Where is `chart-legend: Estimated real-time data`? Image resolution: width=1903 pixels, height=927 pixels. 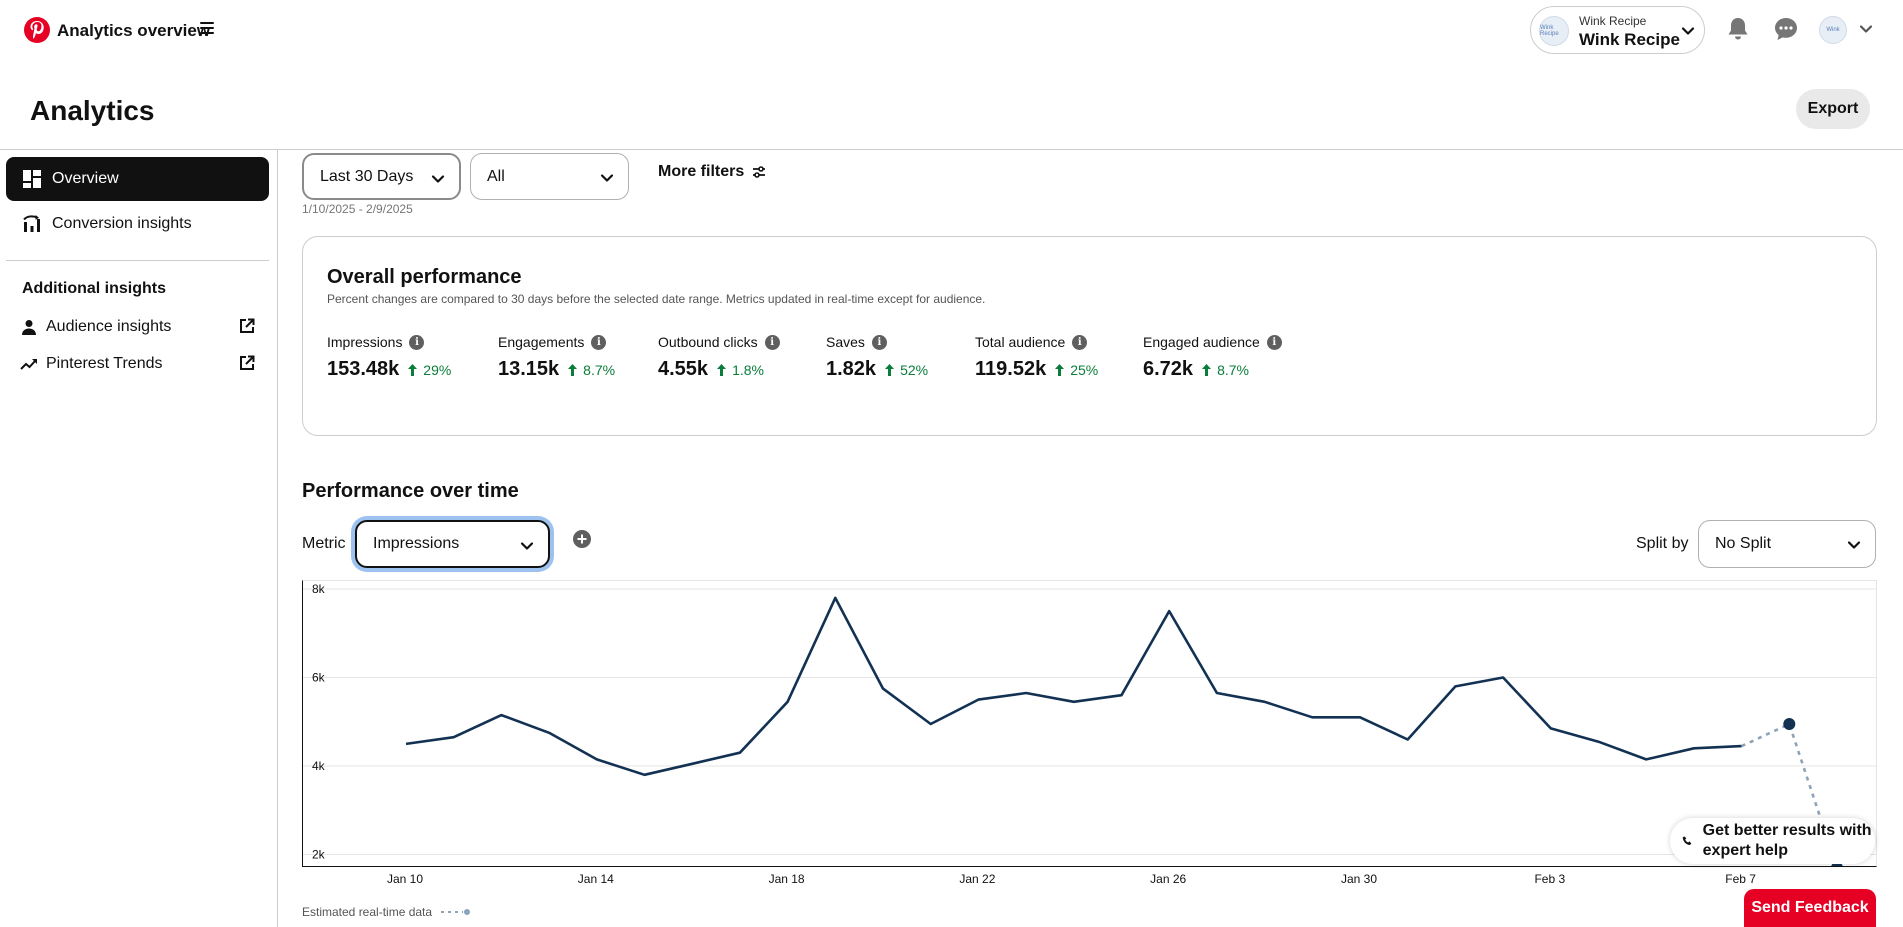
chart-legend: Estimated real-time data is located at coordinates (387, 912).